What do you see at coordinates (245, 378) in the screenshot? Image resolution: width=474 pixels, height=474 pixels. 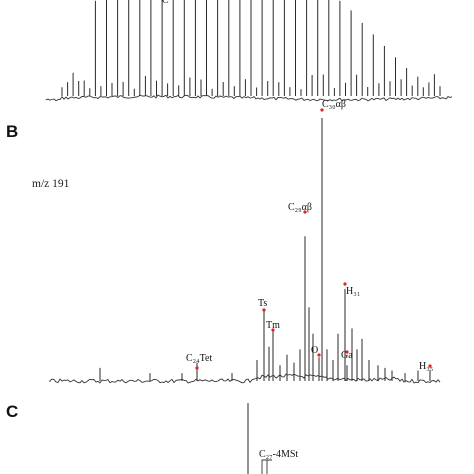 I see `panel-b-baseline-trace` at bounding box center [245, 378].